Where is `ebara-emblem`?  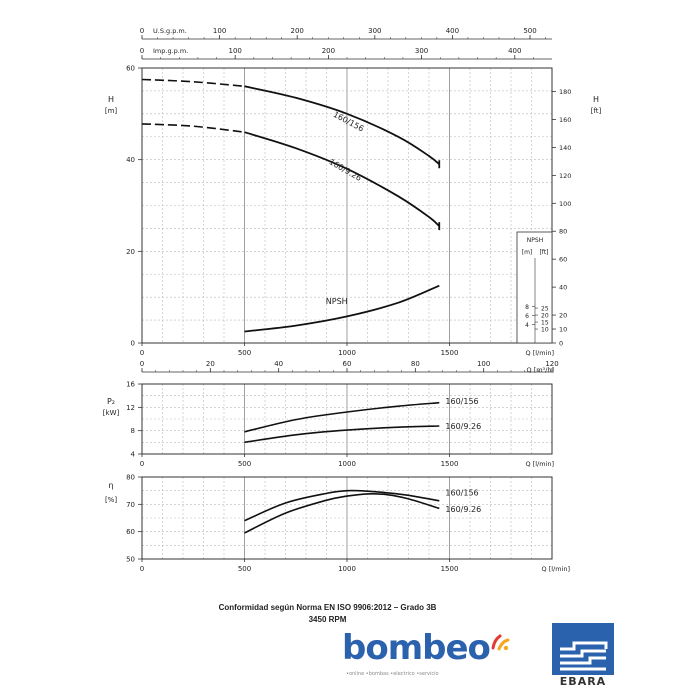
ebara-emblem is located at coordinates (583, 649).